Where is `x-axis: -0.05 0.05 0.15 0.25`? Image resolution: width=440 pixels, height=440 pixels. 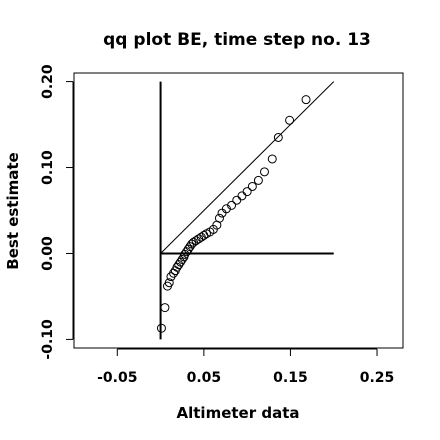
x-axis: -0.05 0.05 0.15 0.25 is located at coordinates (246, 367).